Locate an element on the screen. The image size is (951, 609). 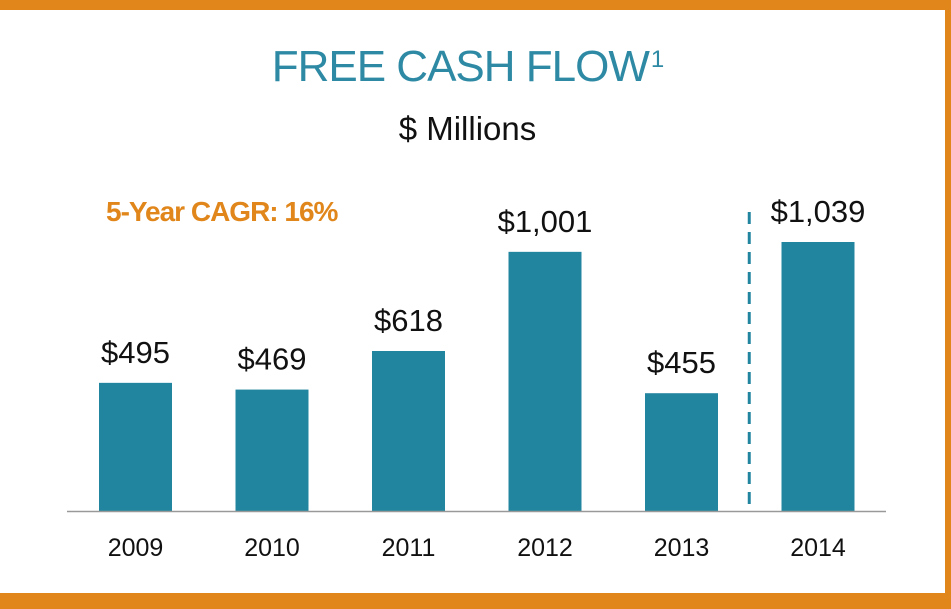
data-label-2014: $1,039 is located at coordinates (818, 211).